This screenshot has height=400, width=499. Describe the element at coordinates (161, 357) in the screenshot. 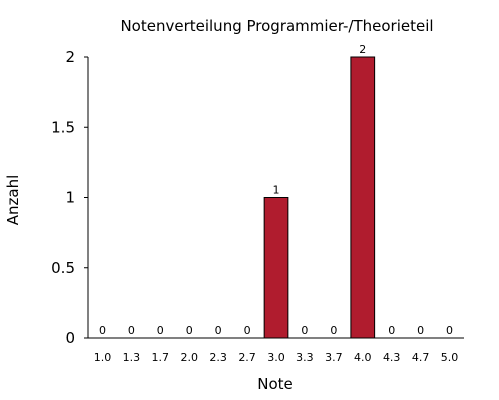

I see `x-tick-label: 1.7` at that location.